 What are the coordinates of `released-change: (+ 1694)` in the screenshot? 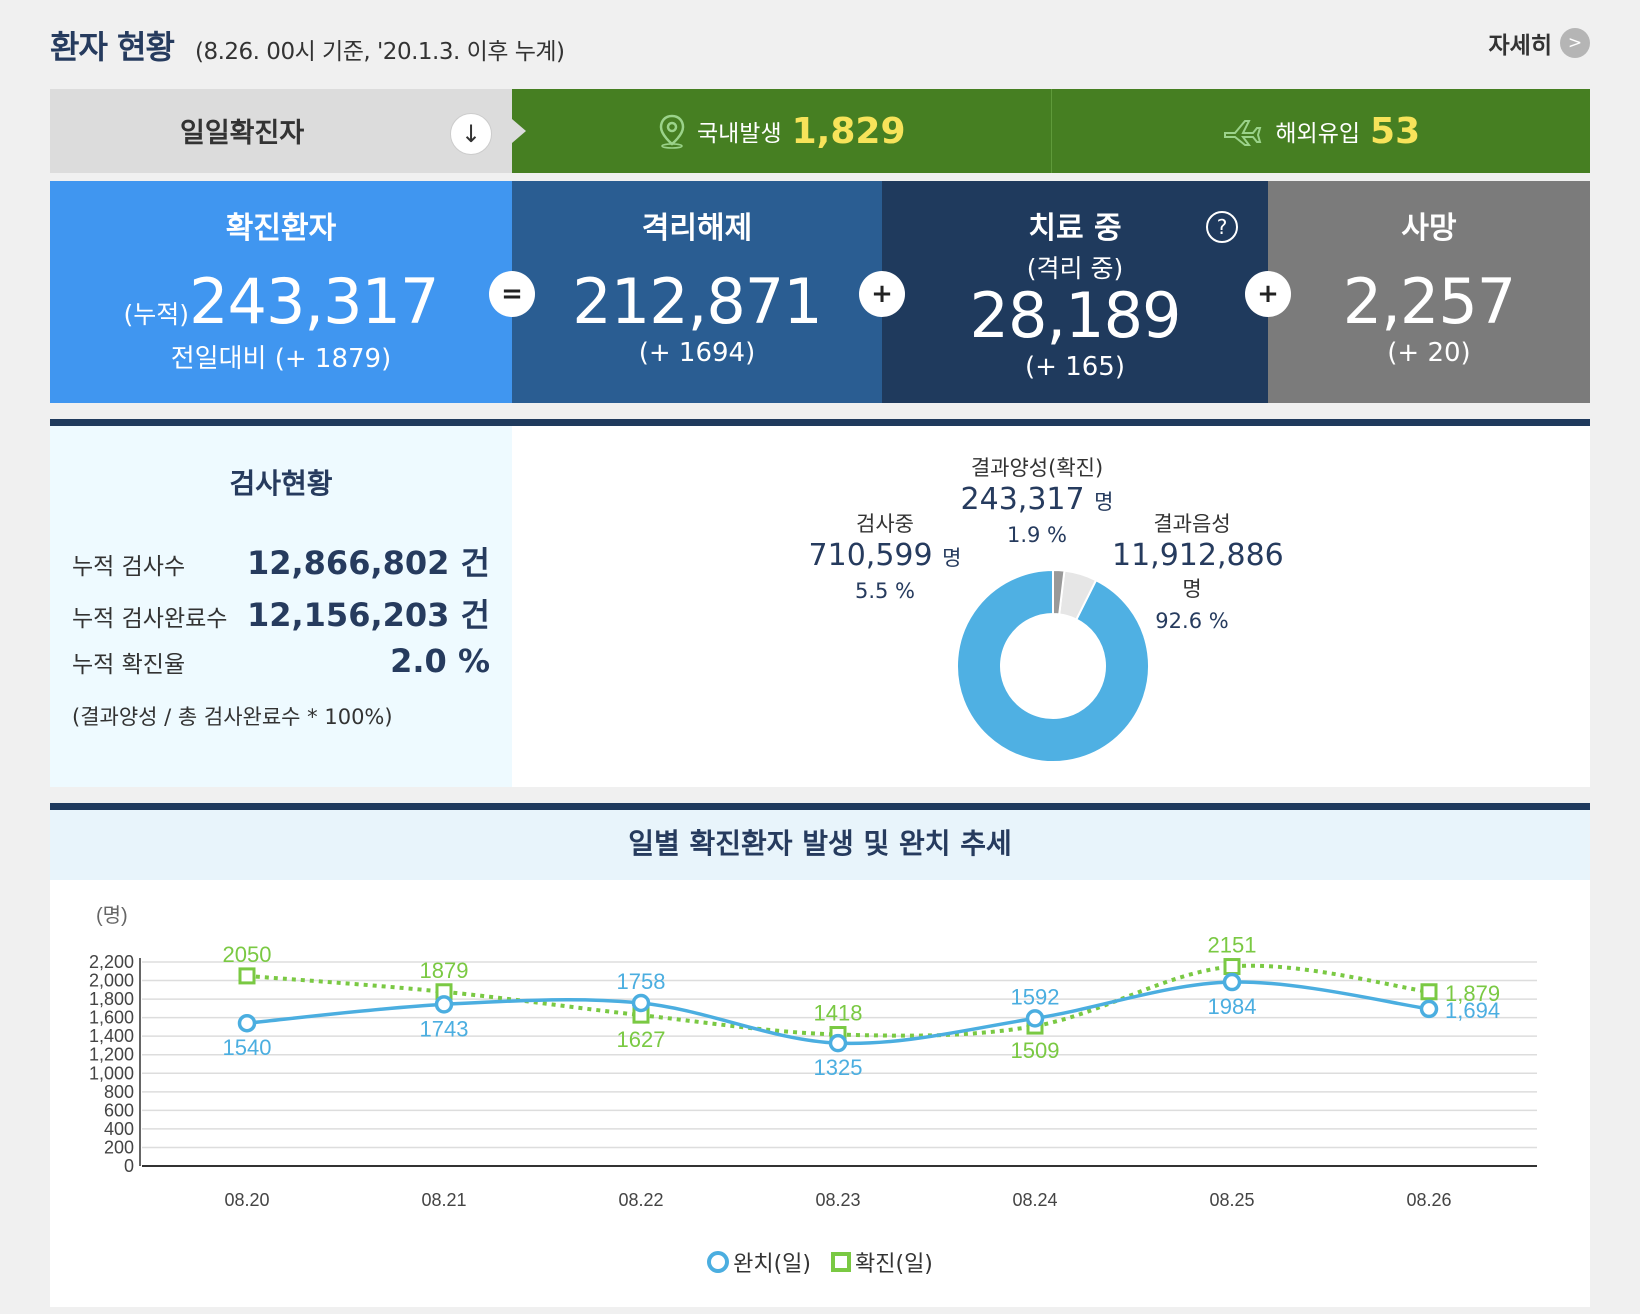 It's located at (697, 353).